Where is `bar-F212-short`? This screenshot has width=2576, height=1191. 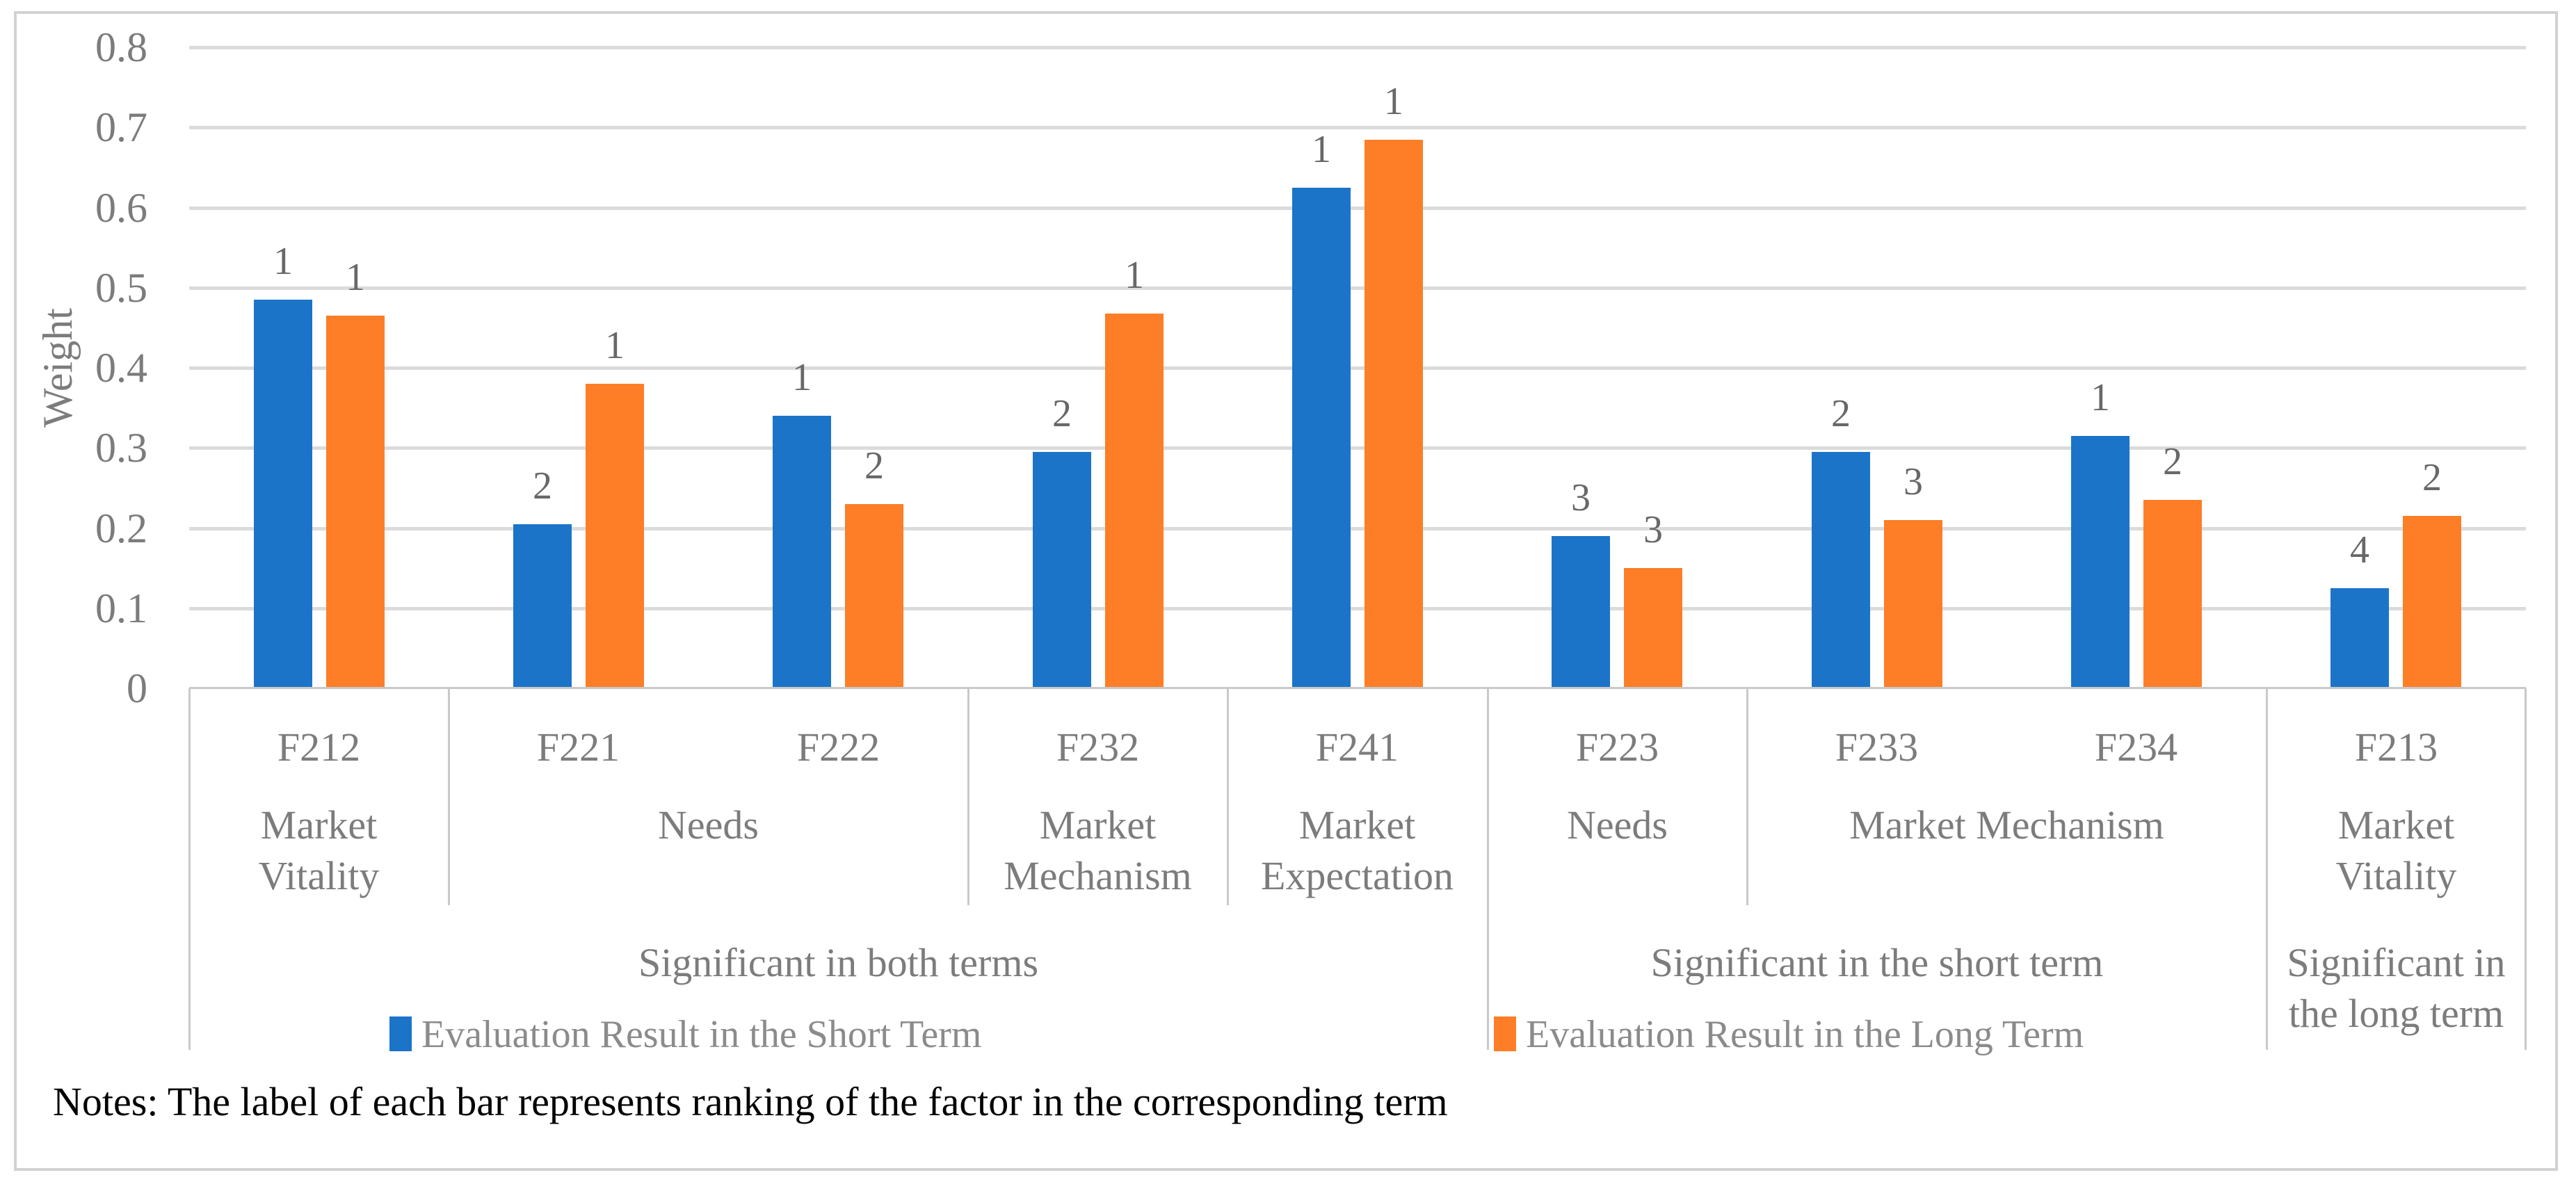
bar-F212-short is located at coordinates (283, 494).